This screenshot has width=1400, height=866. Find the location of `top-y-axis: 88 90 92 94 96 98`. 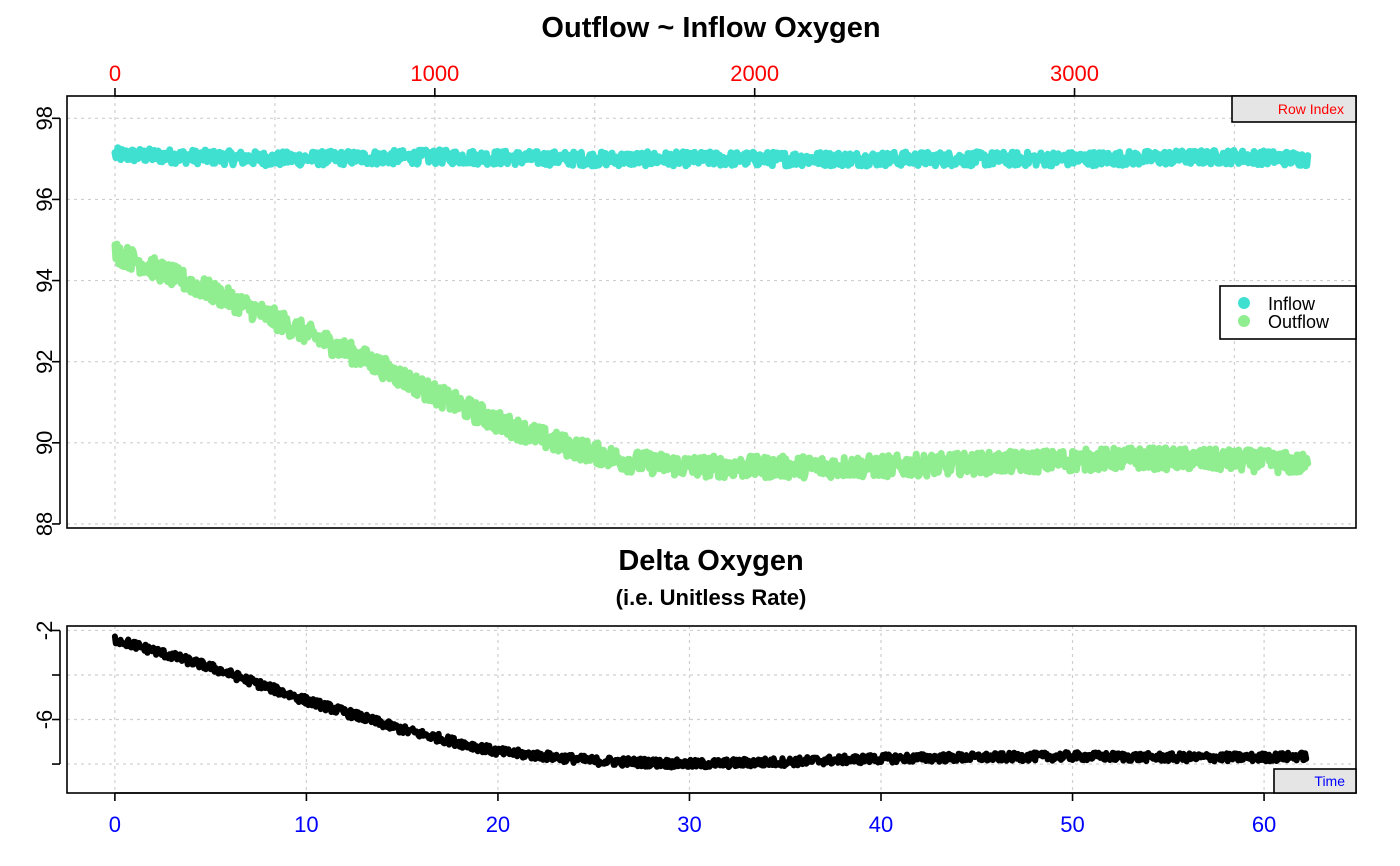

top-y-axis: 88 90 92 94 96 98 is located at coordinates (46, 321).